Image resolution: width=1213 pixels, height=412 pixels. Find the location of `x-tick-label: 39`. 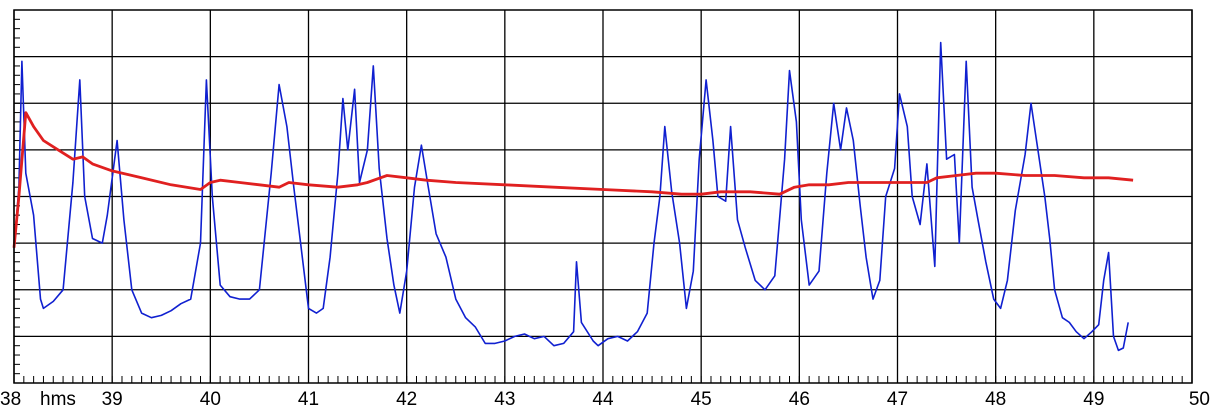

x-tick-label: 39 is located at coordinates (112, 399).